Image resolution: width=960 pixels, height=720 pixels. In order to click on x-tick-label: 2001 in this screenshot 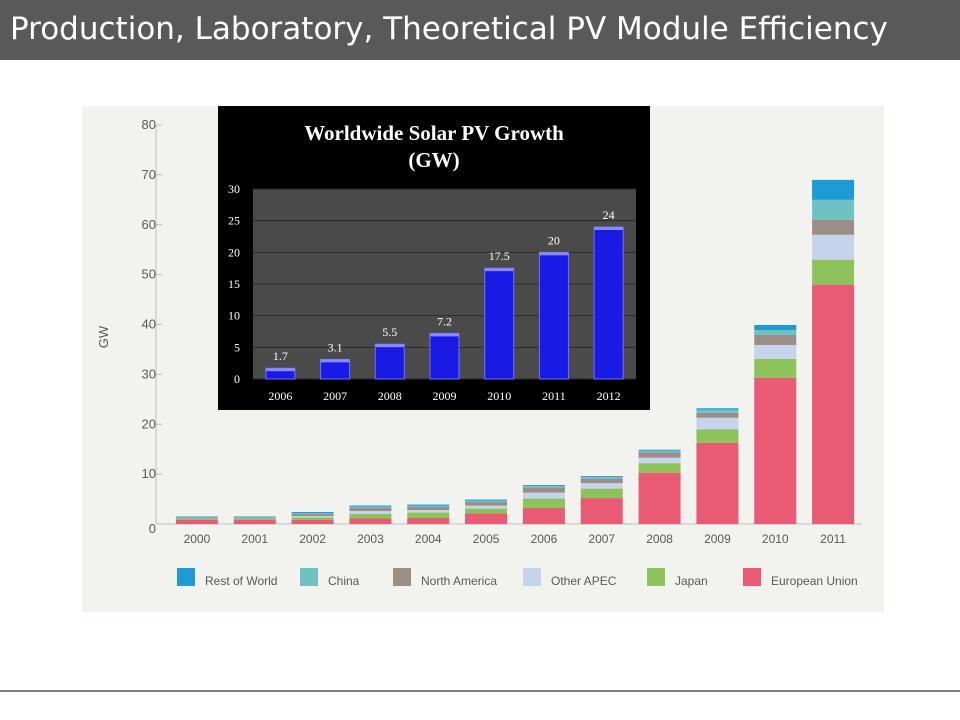, I will do `click(254, 539)`.